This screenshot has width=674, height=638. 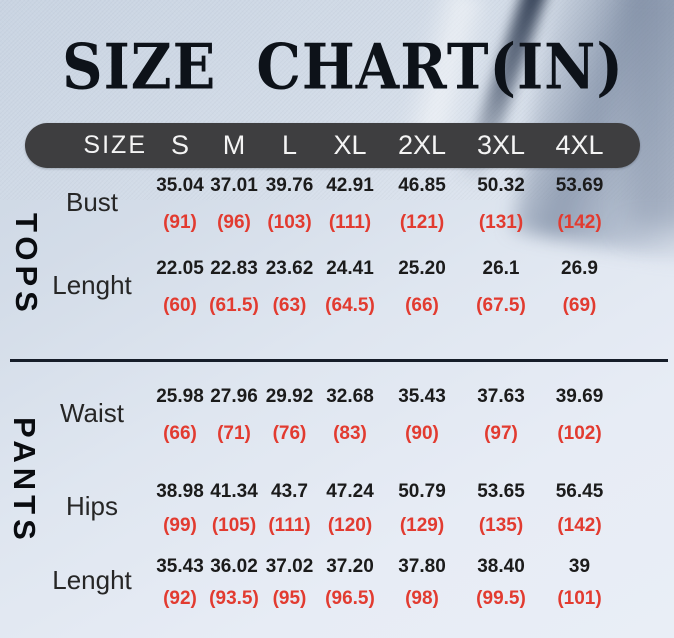 I want to click on inch-value: 46.85, so click(x=422, y=185).